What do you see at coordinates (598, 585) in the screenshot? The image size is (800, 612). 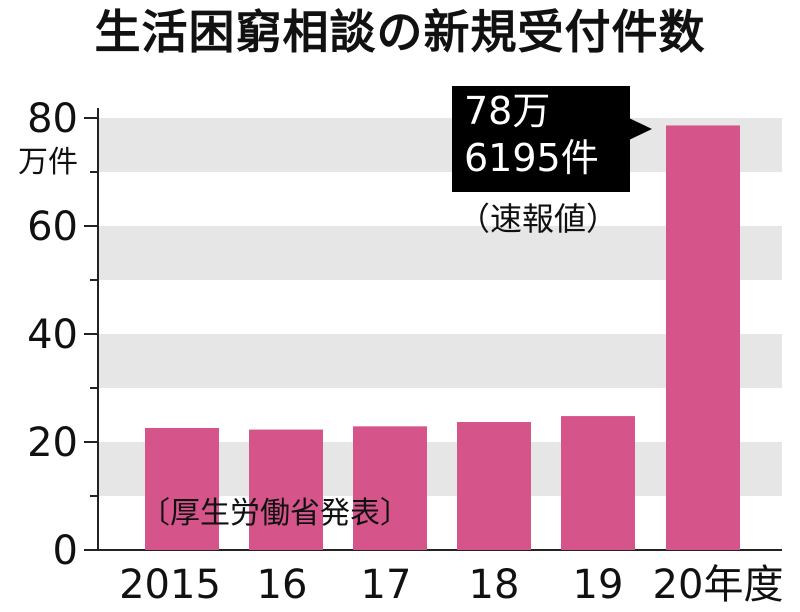 I see `x-tick-label: 19` at bounding box center [598, 585].